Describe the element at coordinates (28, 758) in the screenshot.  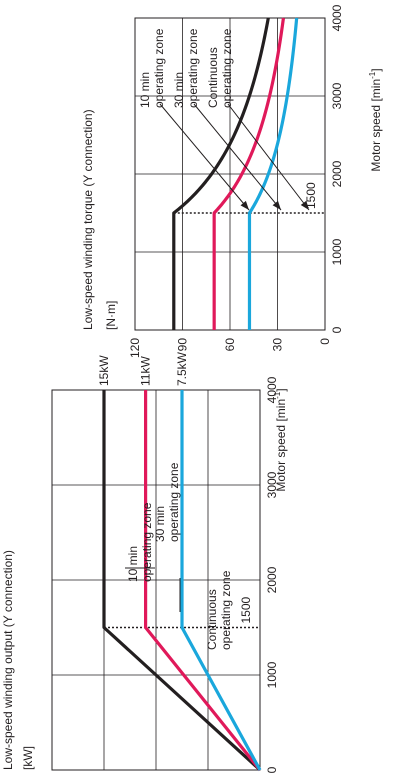
I see `output-chart-ylabel: [kW]` at that location.